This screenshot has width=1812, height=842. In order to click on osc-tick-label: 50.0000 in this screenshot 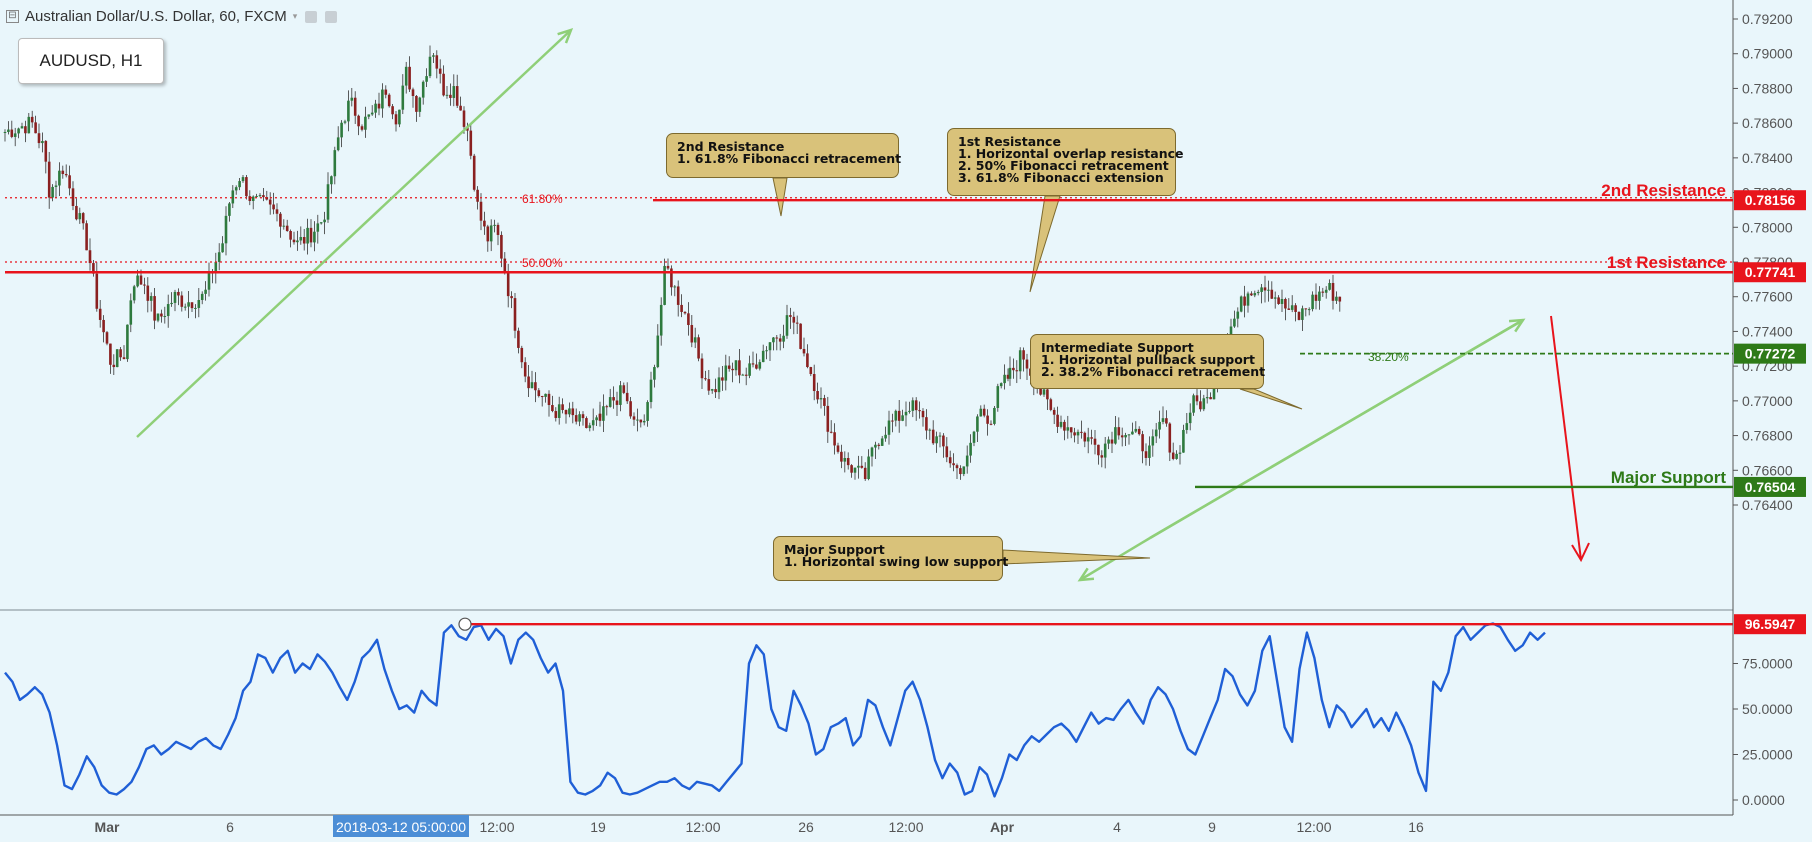, I will do `click(1767, 709)`.